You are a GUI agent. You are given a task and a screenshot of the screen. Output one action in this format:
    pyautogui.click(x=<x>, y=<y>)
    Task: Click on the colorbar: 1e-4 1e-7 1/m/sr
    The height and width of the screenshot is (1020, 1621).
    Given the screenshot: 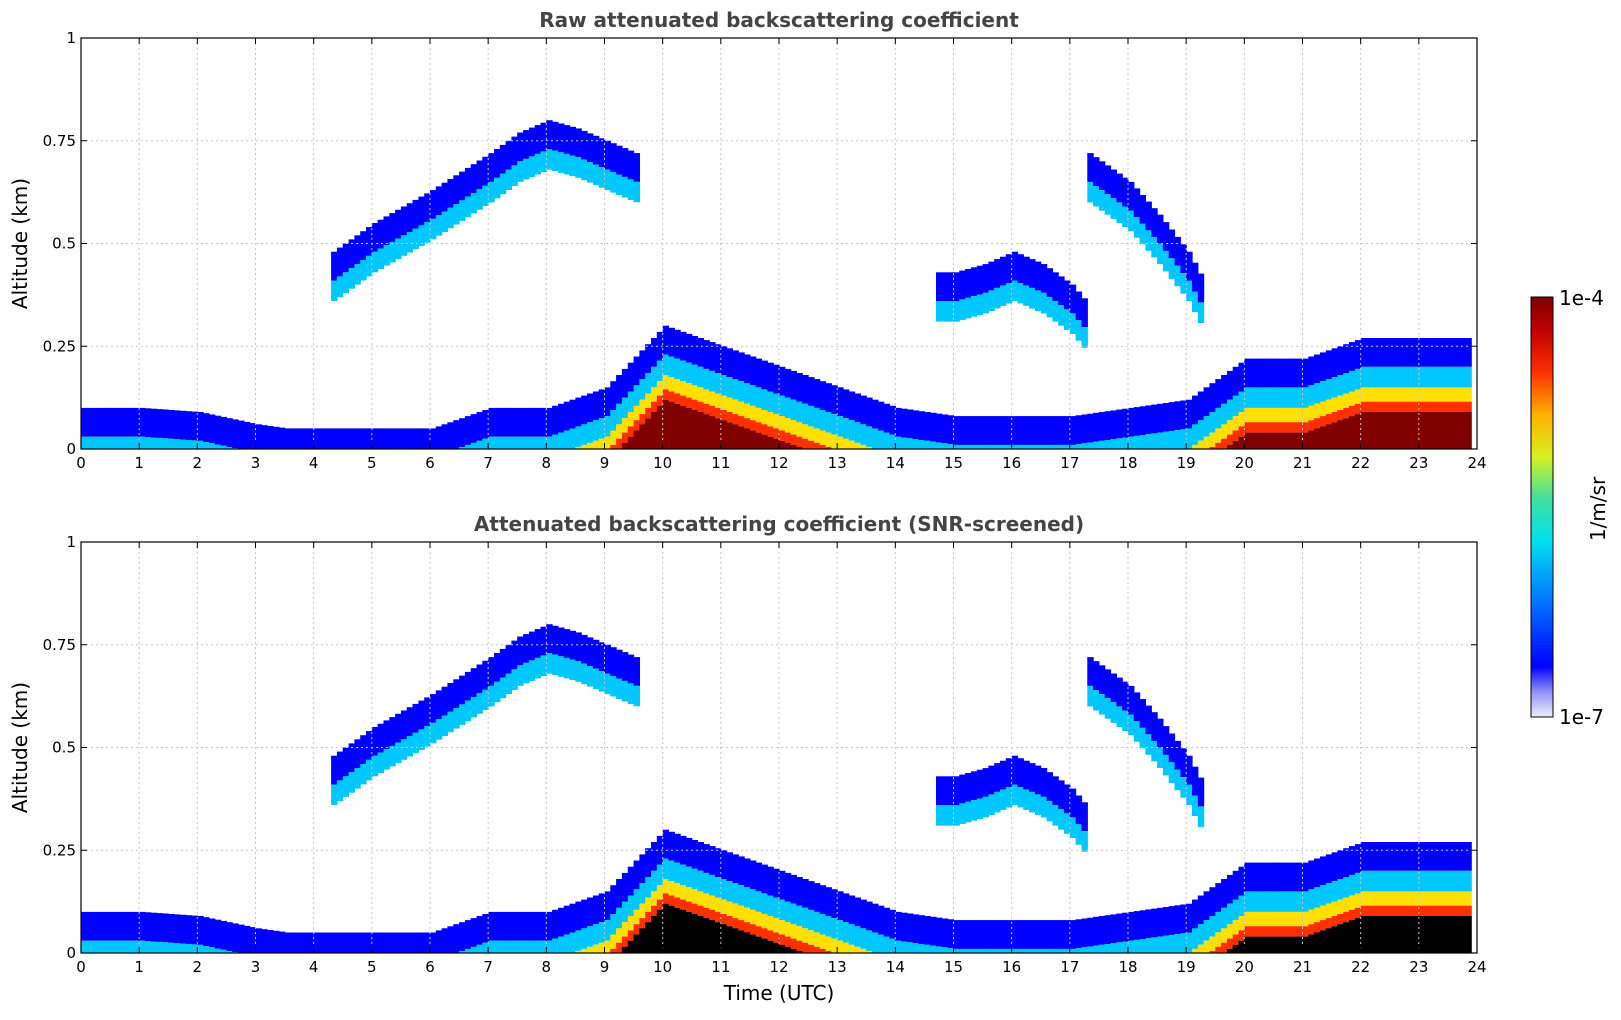 What is the action you would take?
    pyautogui.click(x=1570, y=507)
    